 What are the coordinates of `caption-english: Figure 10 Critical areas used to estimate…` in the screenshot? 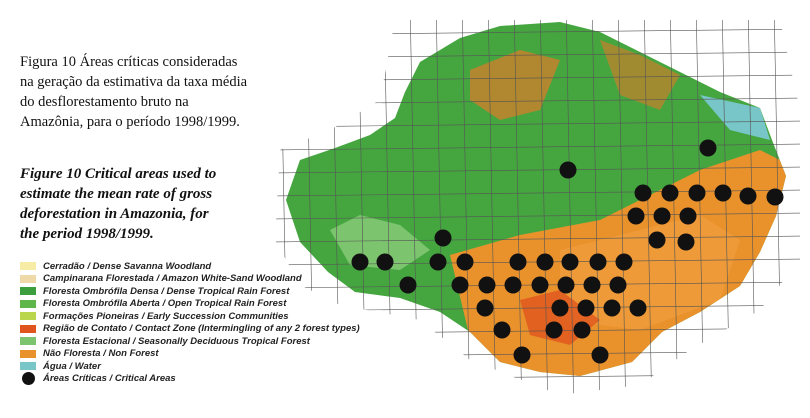 It's located at (155, 204).